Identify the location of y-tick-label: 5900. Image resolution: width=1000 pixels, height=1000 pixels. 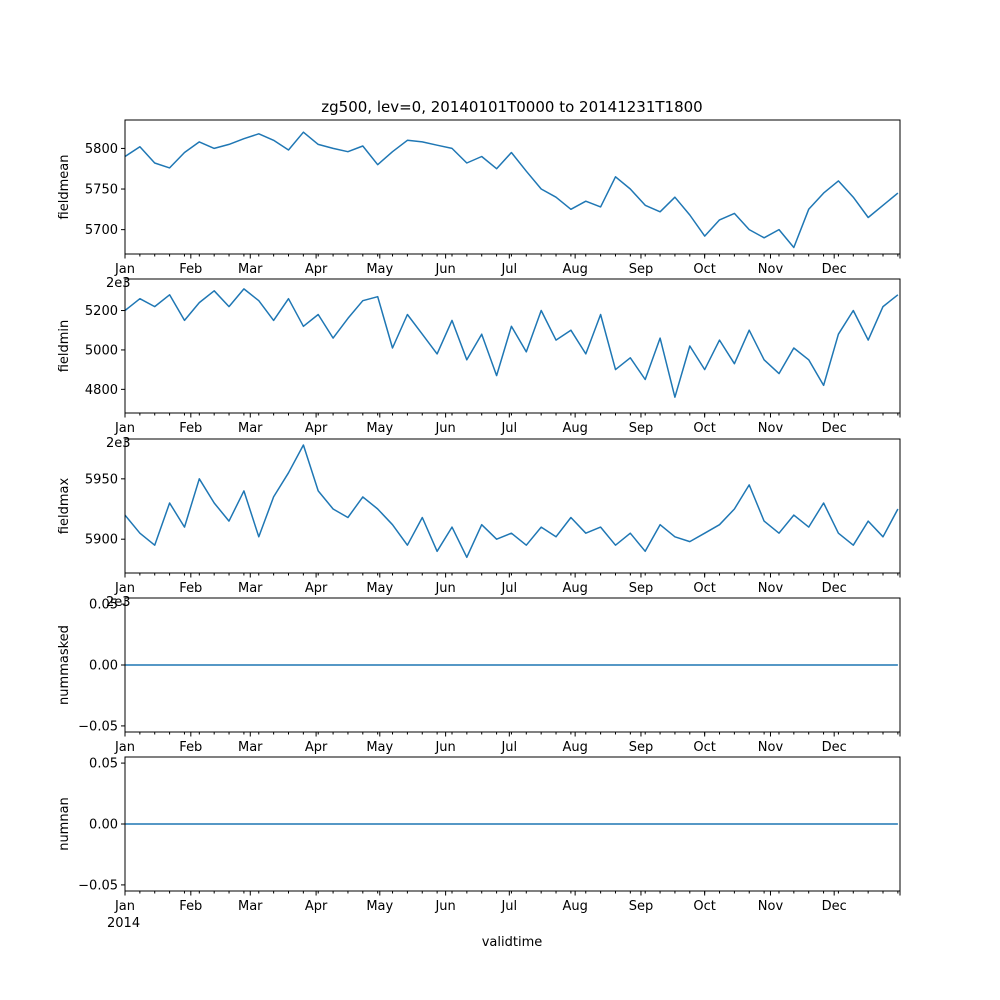
(101, 540).